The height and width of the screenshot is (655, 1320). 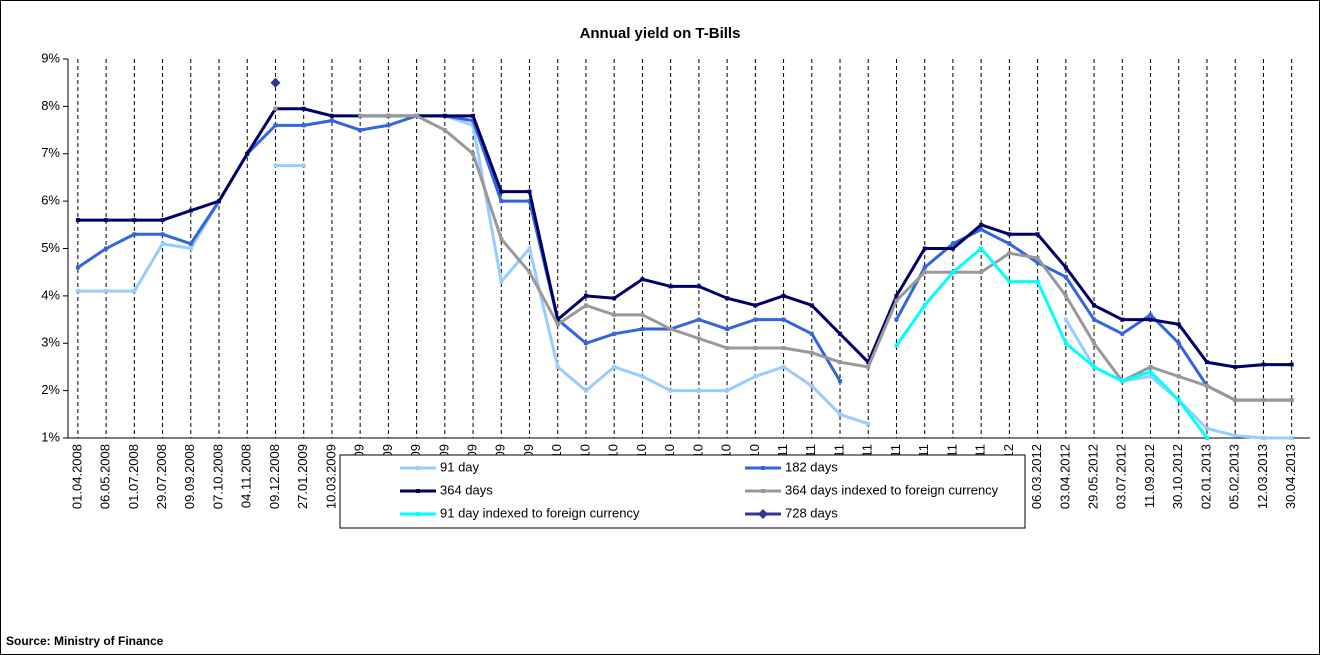 What do you see at coordinates (1149, 476) in the screenshot?
I see `x-tick-label: 11.09.2012` at bounding box center [1149, 476].